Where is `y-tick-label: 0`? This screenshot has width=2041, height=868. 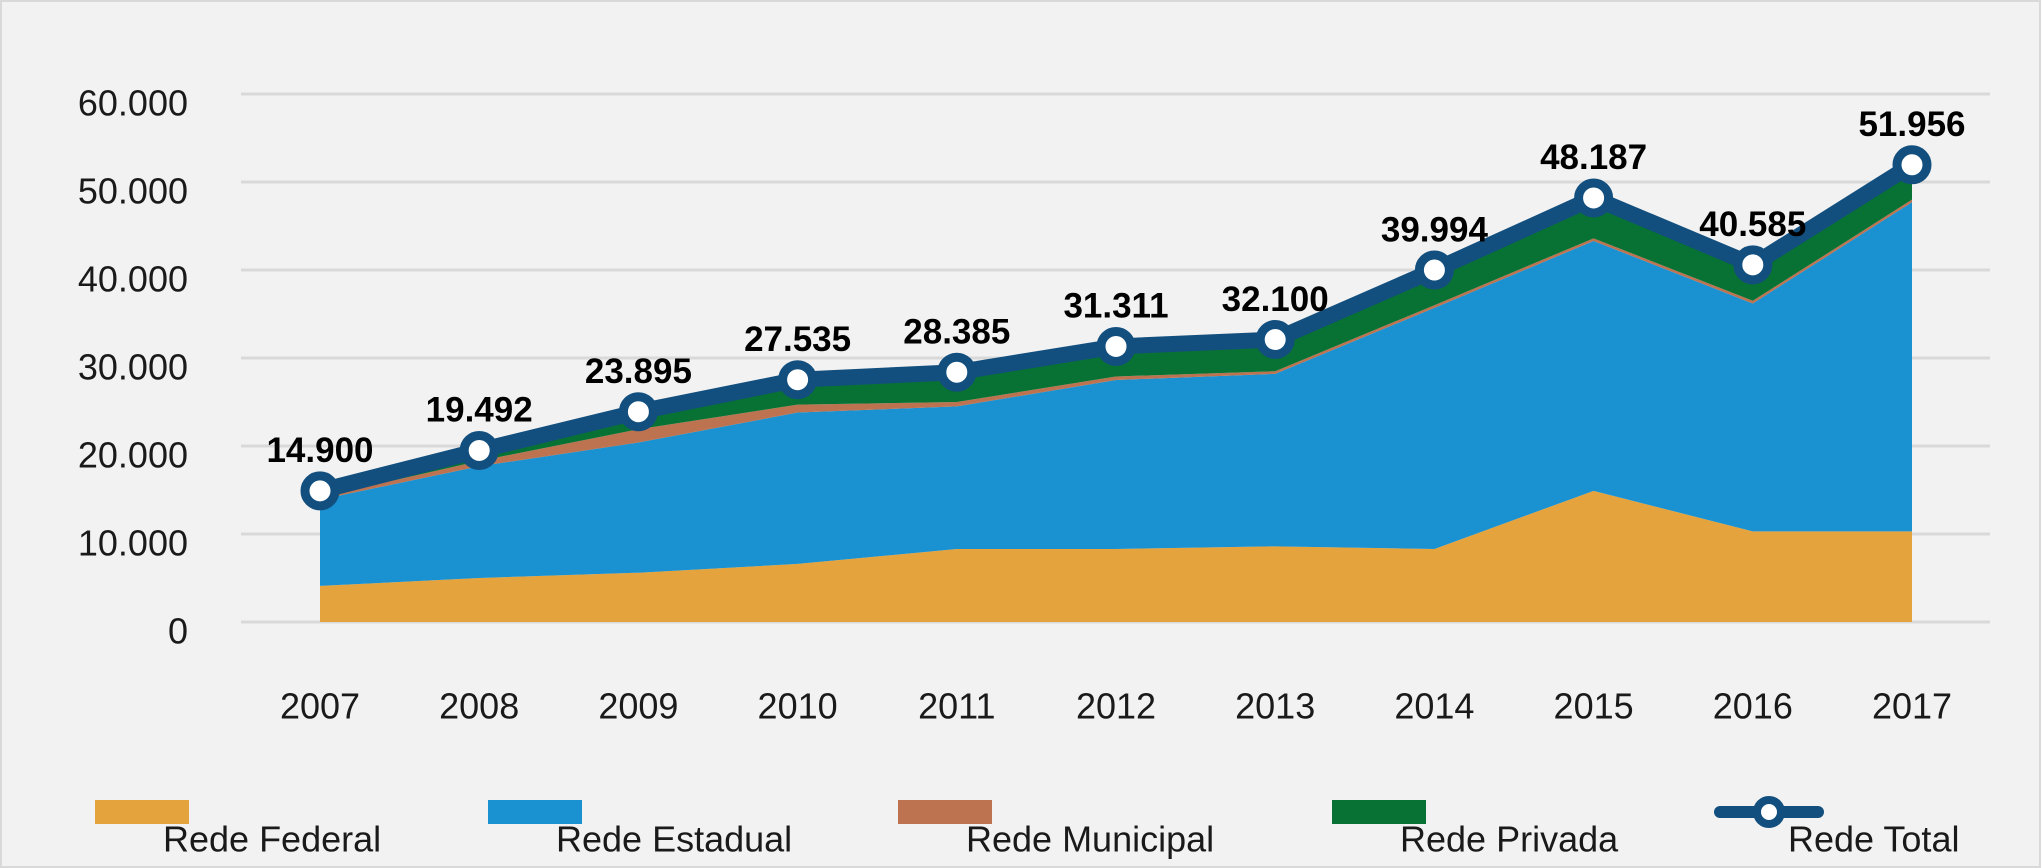
y-tick-label: 0 is located at coordinates (178, 631).